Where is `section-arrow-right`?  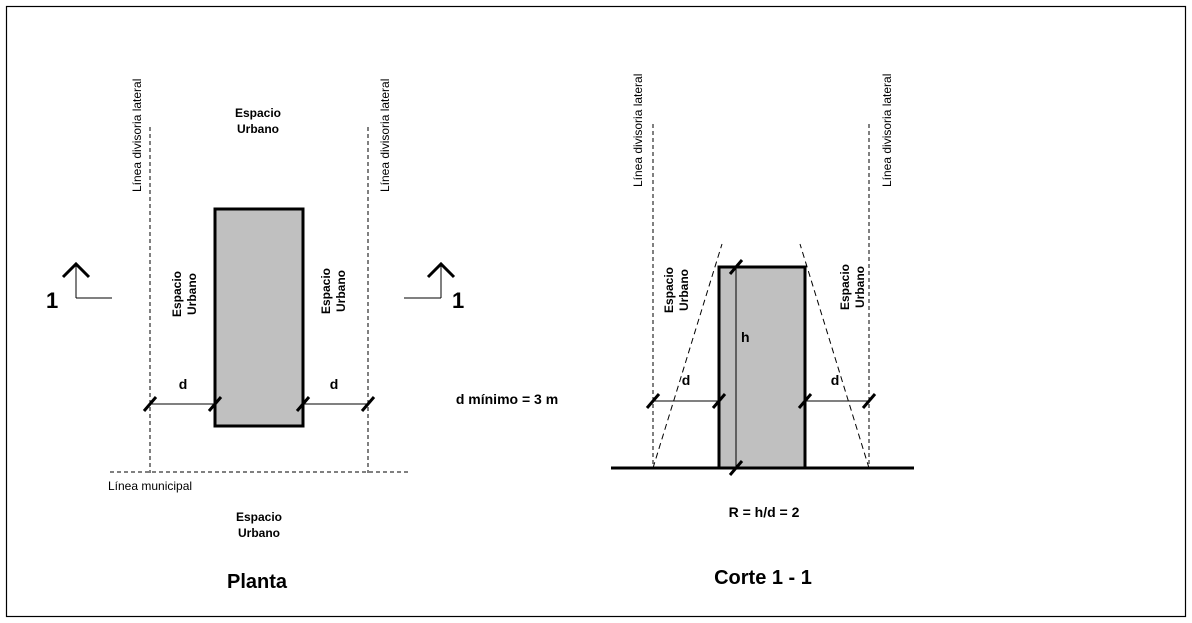
section-arrow-right is located at coordinates (441, 270).